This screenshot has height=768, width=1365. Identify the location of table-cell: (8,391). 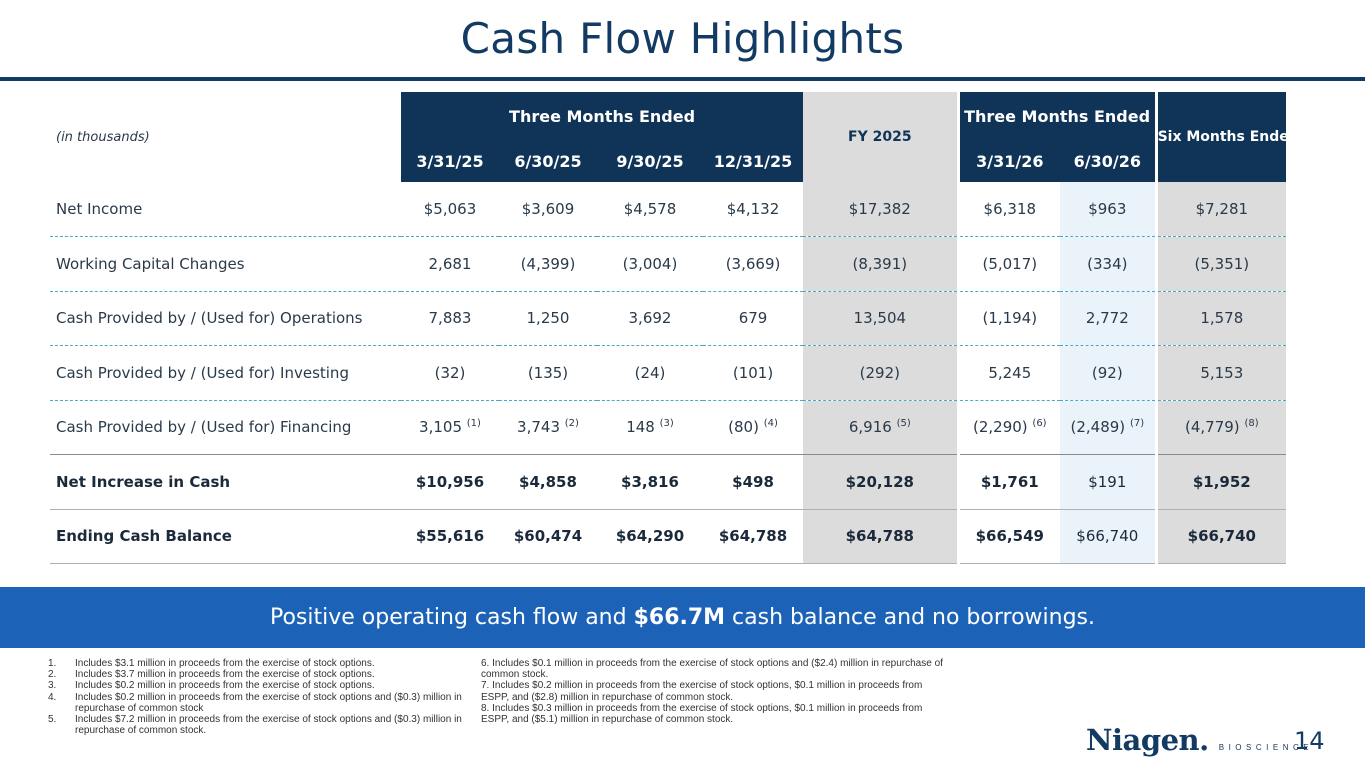
(881, 264).